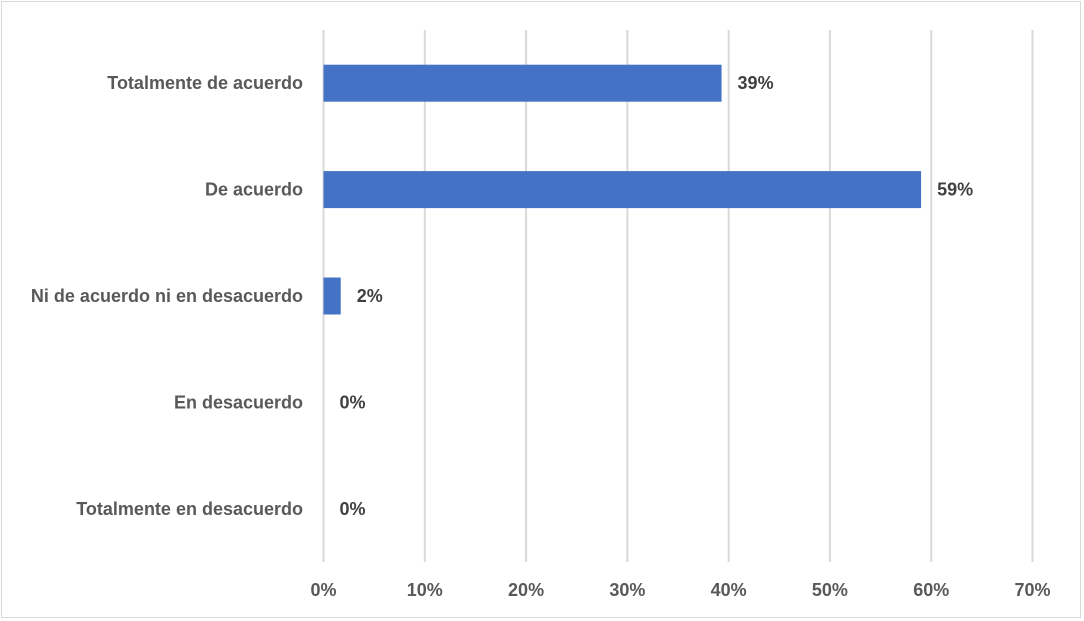 The image size is (1084, 621). Describe the element at coordinates (238, 402) in the screenshot. I see `category-label: En desacuerdo` at that location.